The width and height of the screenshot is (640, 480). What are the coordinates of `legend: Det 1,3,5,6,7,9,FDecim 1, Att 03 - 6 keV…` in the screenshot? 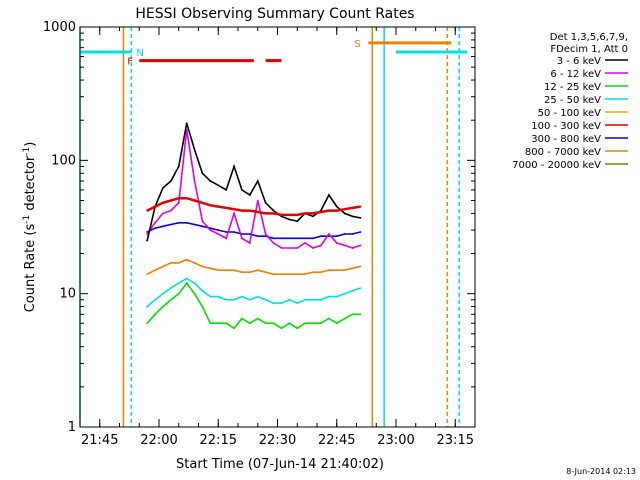 It's located at (570, 101).